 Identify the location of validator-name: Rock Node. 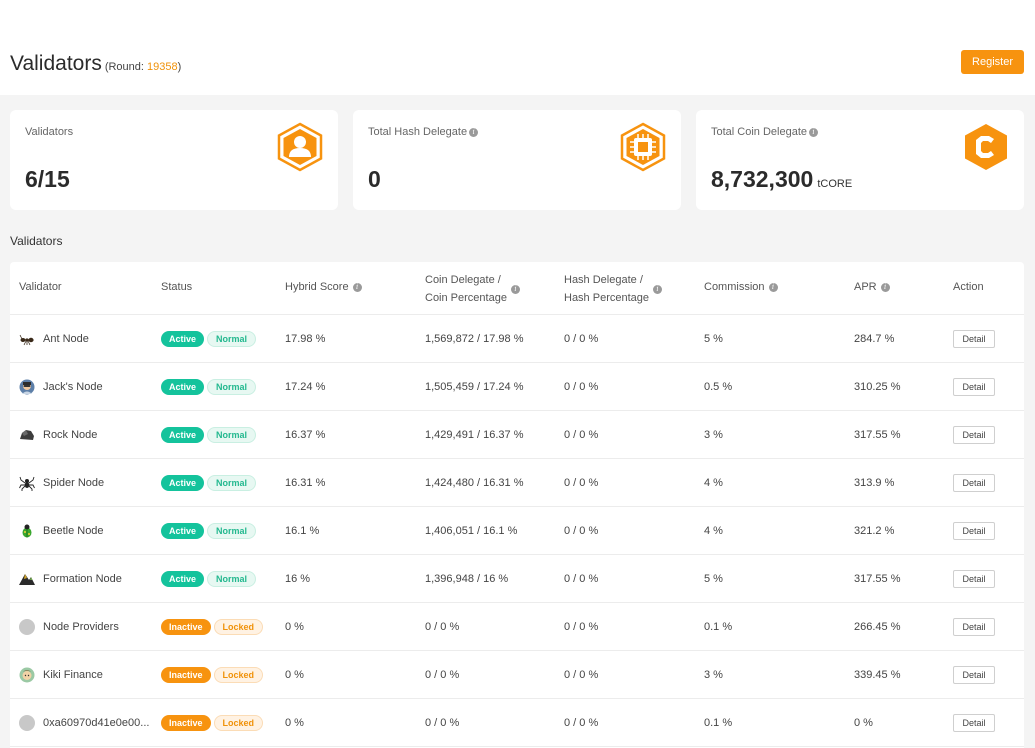
(70, 435).